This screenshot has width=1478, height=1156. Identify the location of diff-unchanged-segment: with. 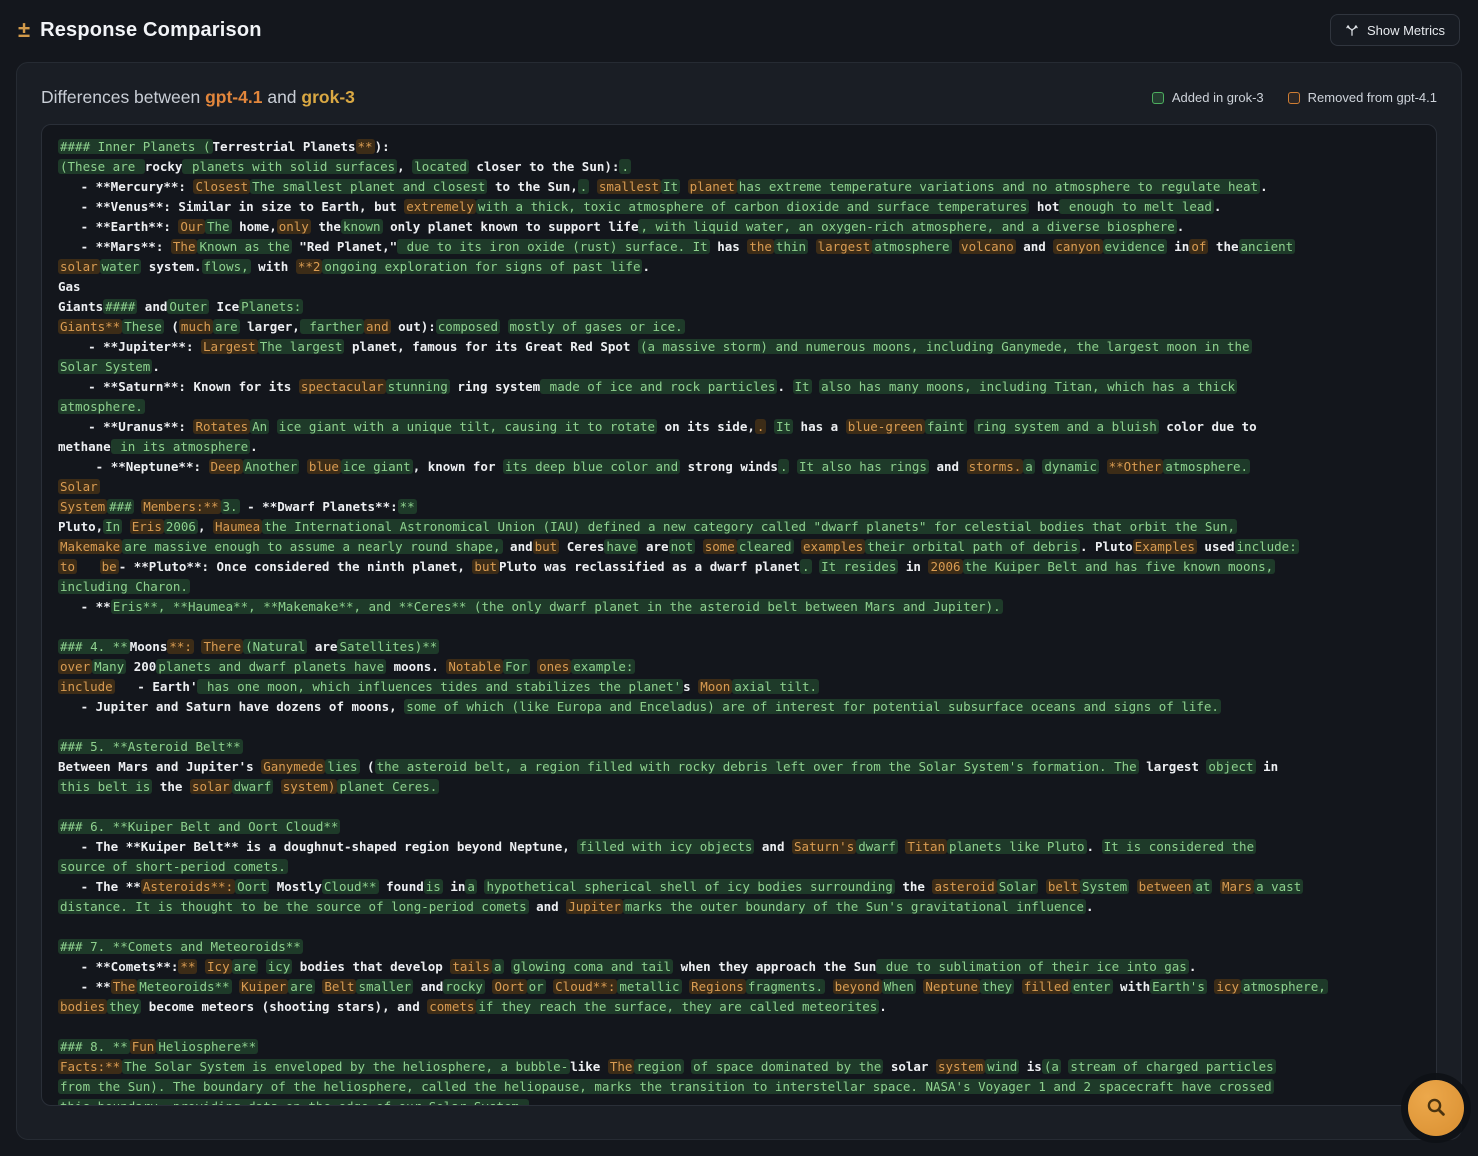
(1131, 986).